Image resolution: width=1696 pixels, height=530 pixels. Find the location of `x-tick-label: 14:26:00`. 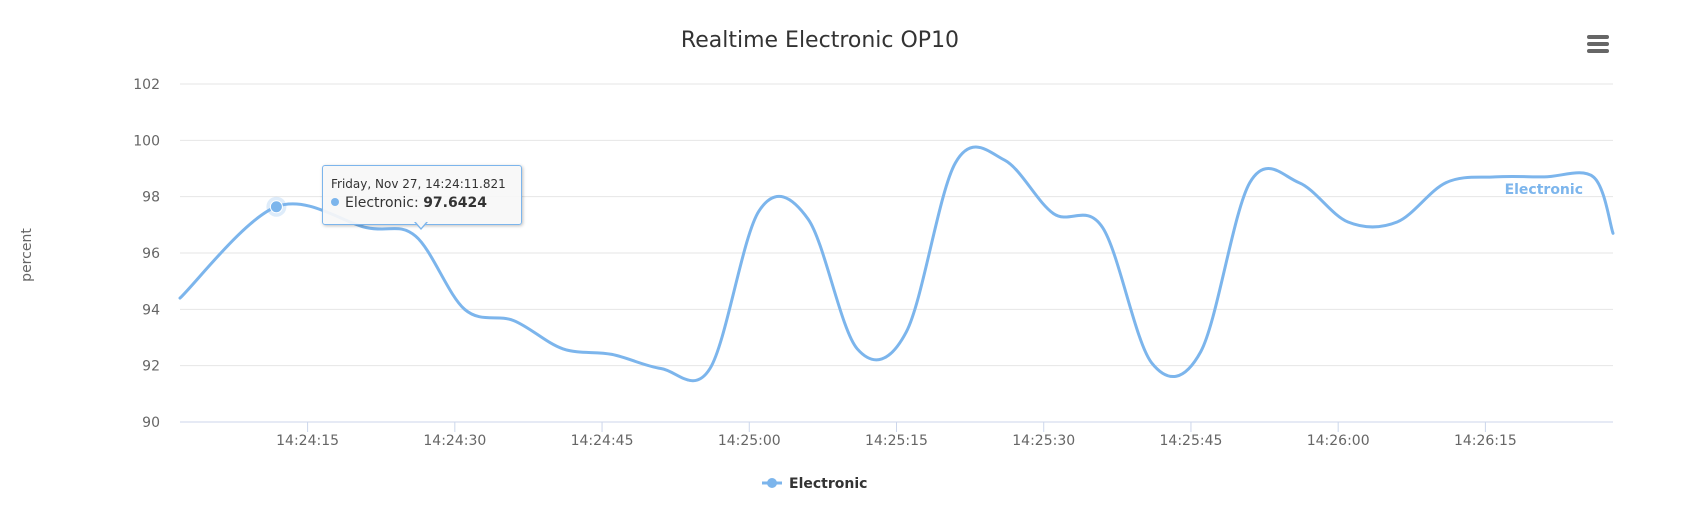

x-tick-label: 14:26:00 is located at coordinates (1338, 441).